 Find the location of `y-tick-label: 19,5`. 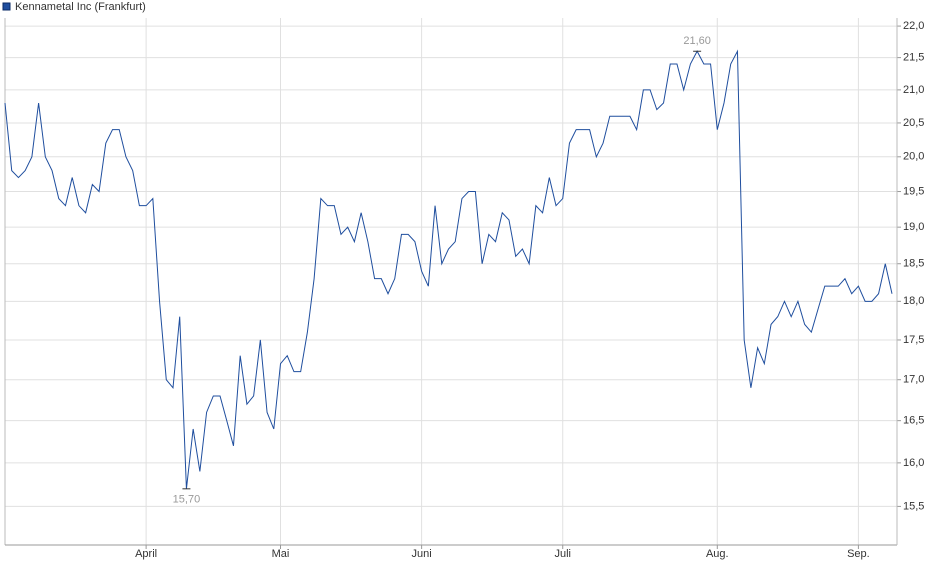

y-tick-label: 19,5 is located at coordinates (913, 191).